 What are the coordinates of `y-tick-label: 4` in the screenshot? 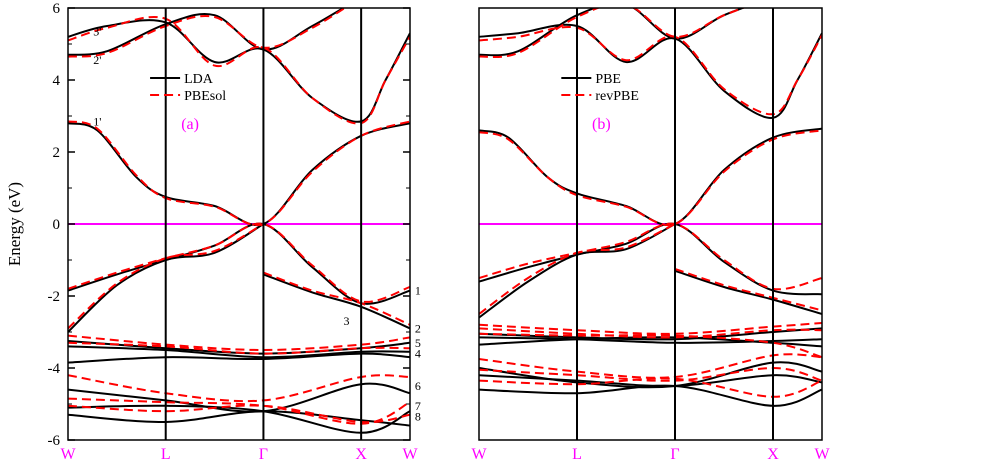 It's located at (57, 81).